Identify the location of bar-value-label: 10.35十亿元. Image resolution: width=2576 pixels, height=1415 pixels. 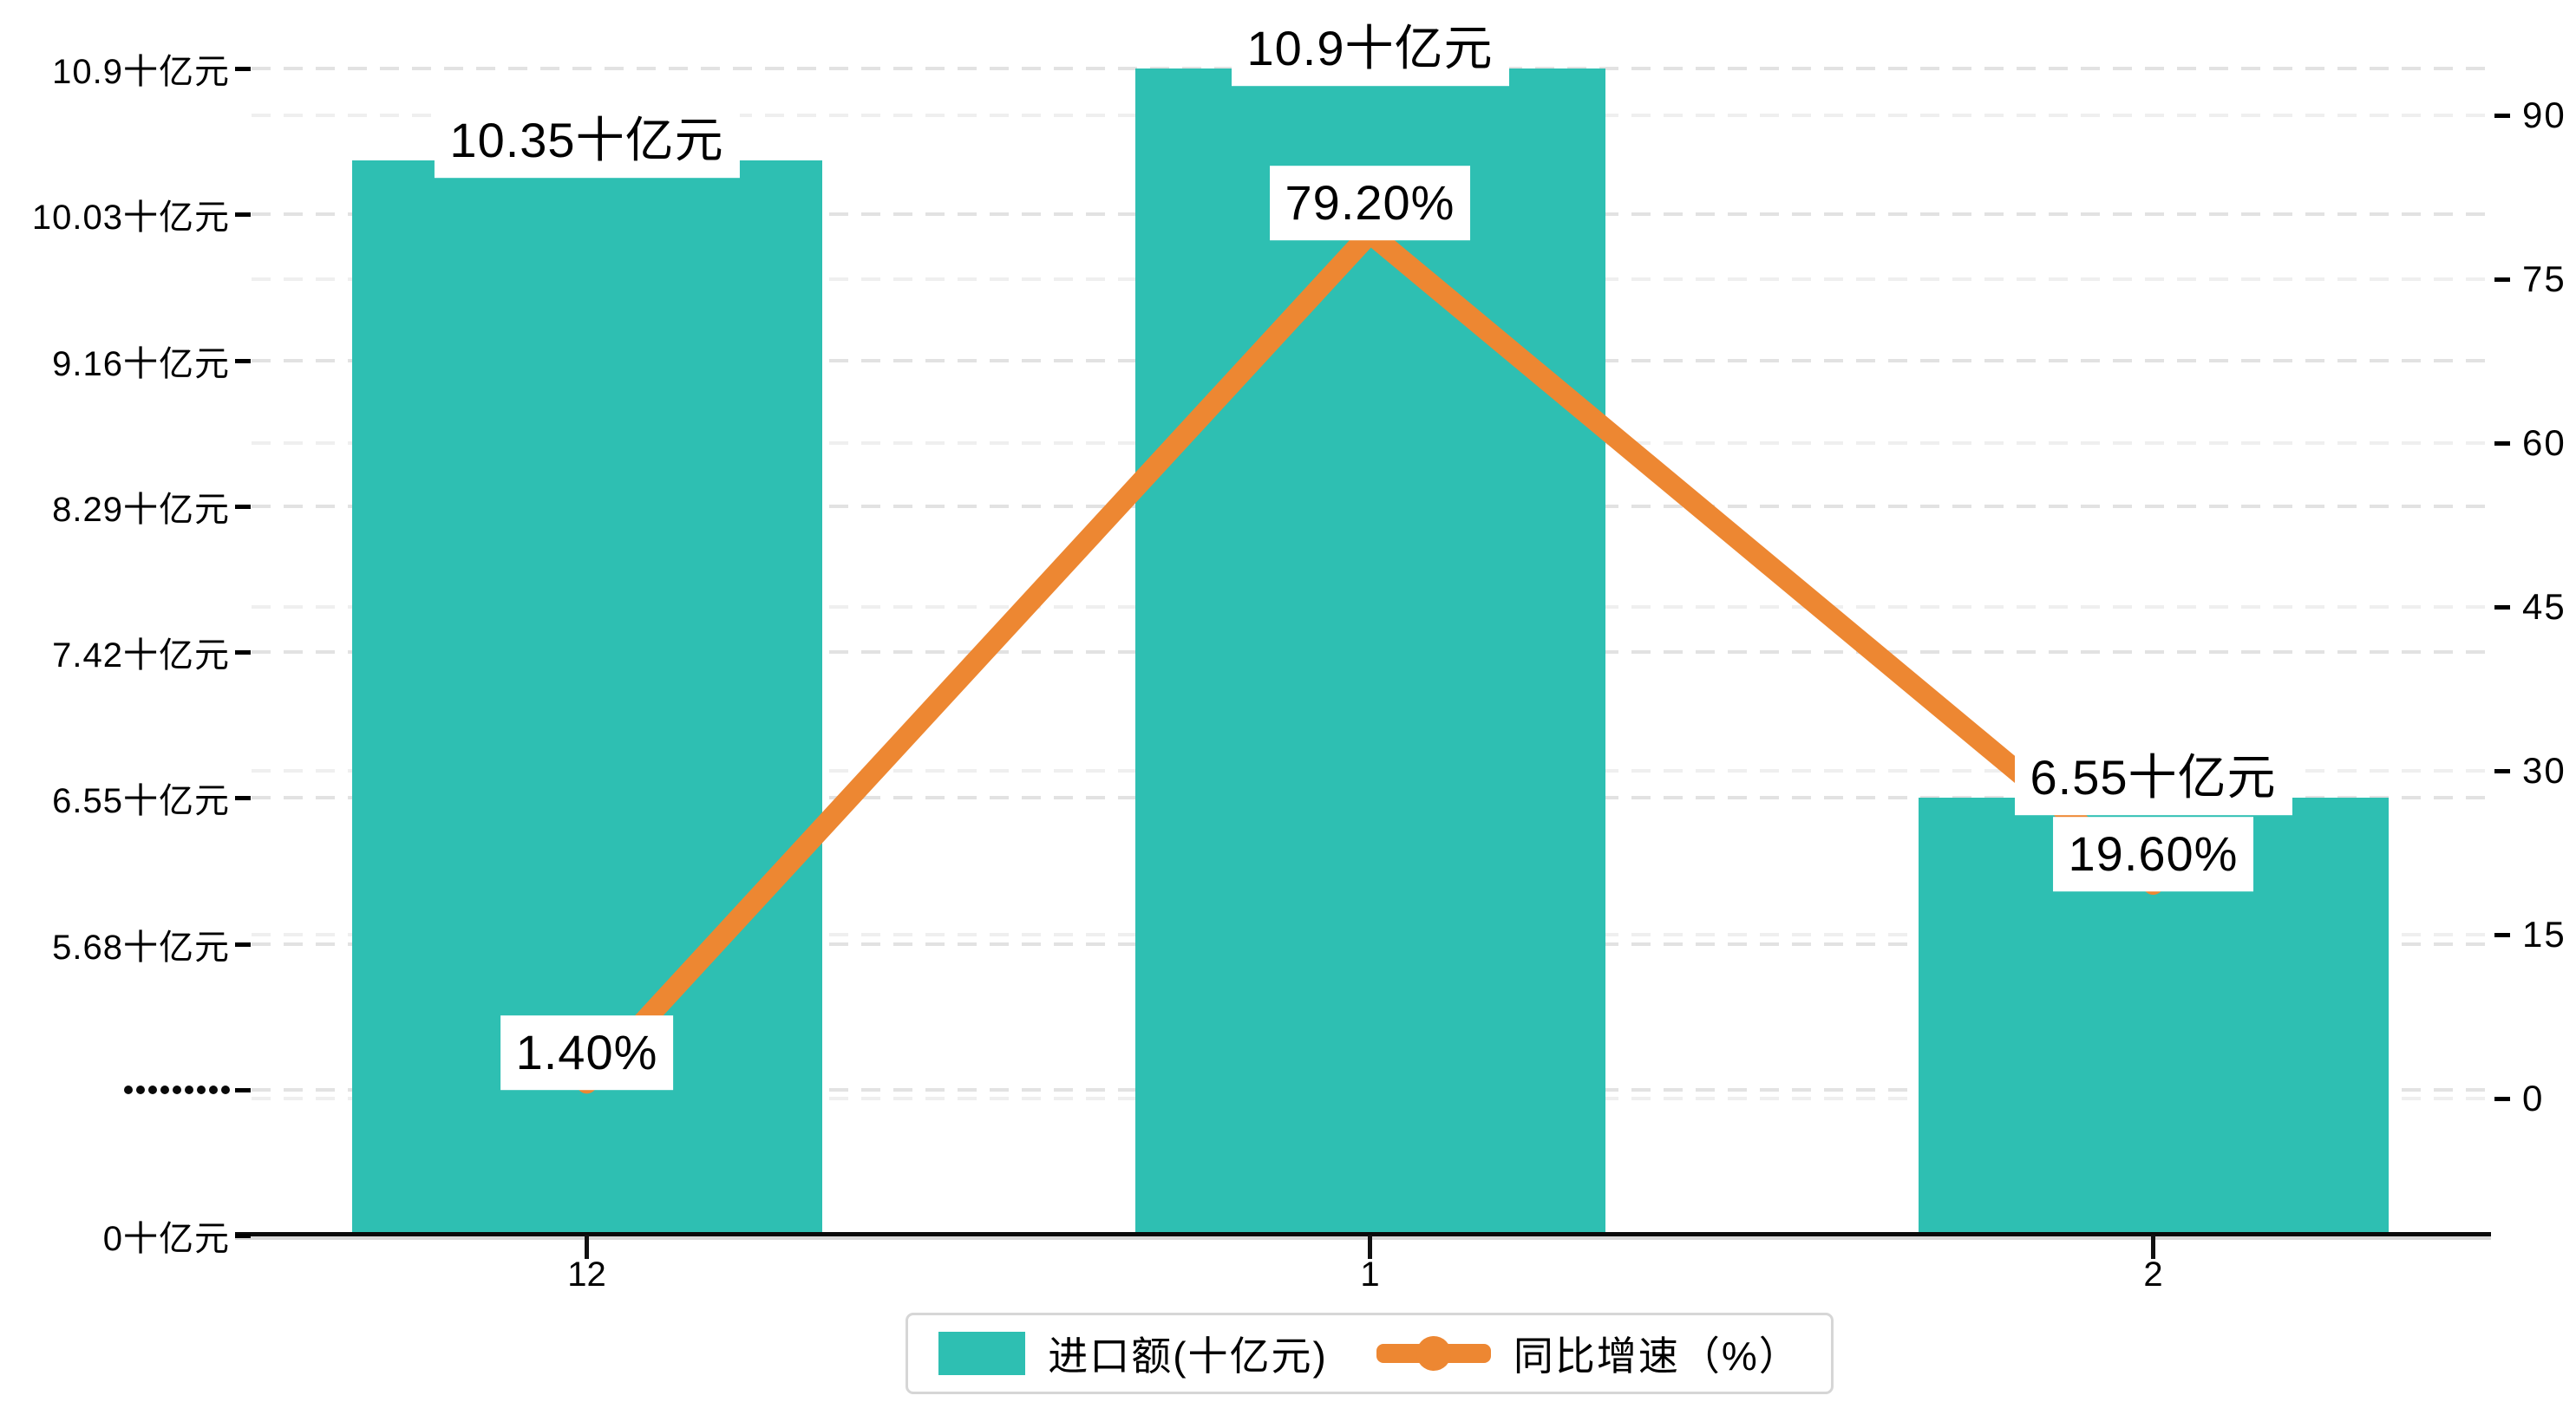
(587, 141).